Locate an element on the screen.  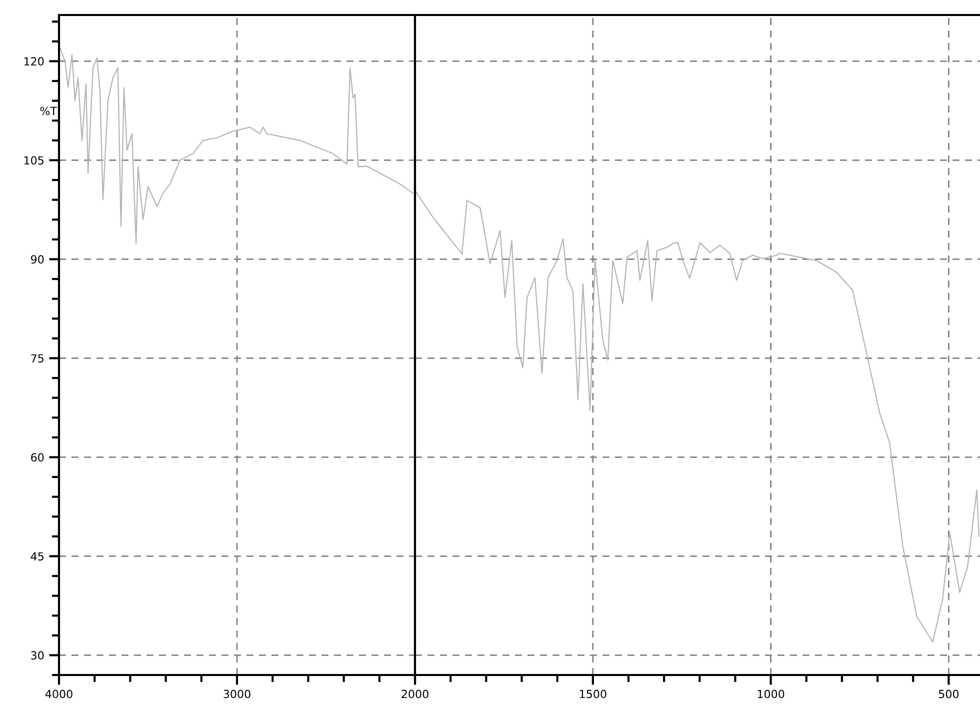
x-tick-label: 1000 is located at coordinates (771, 694).